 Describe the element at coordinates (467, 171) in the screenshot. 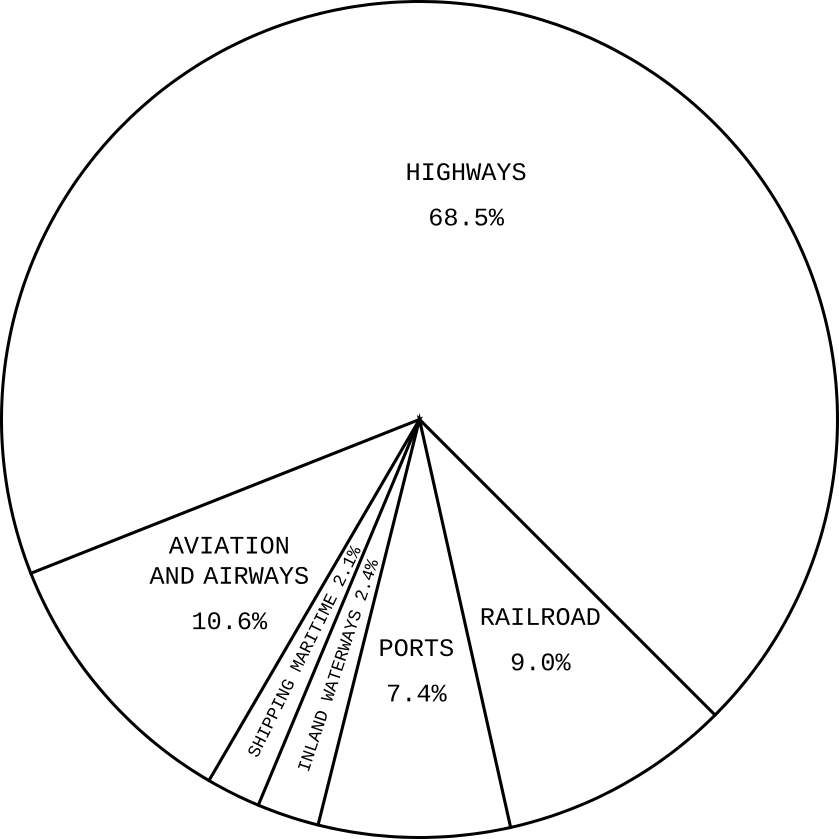

I see `slice-label: HIGHWAYS` at that location.